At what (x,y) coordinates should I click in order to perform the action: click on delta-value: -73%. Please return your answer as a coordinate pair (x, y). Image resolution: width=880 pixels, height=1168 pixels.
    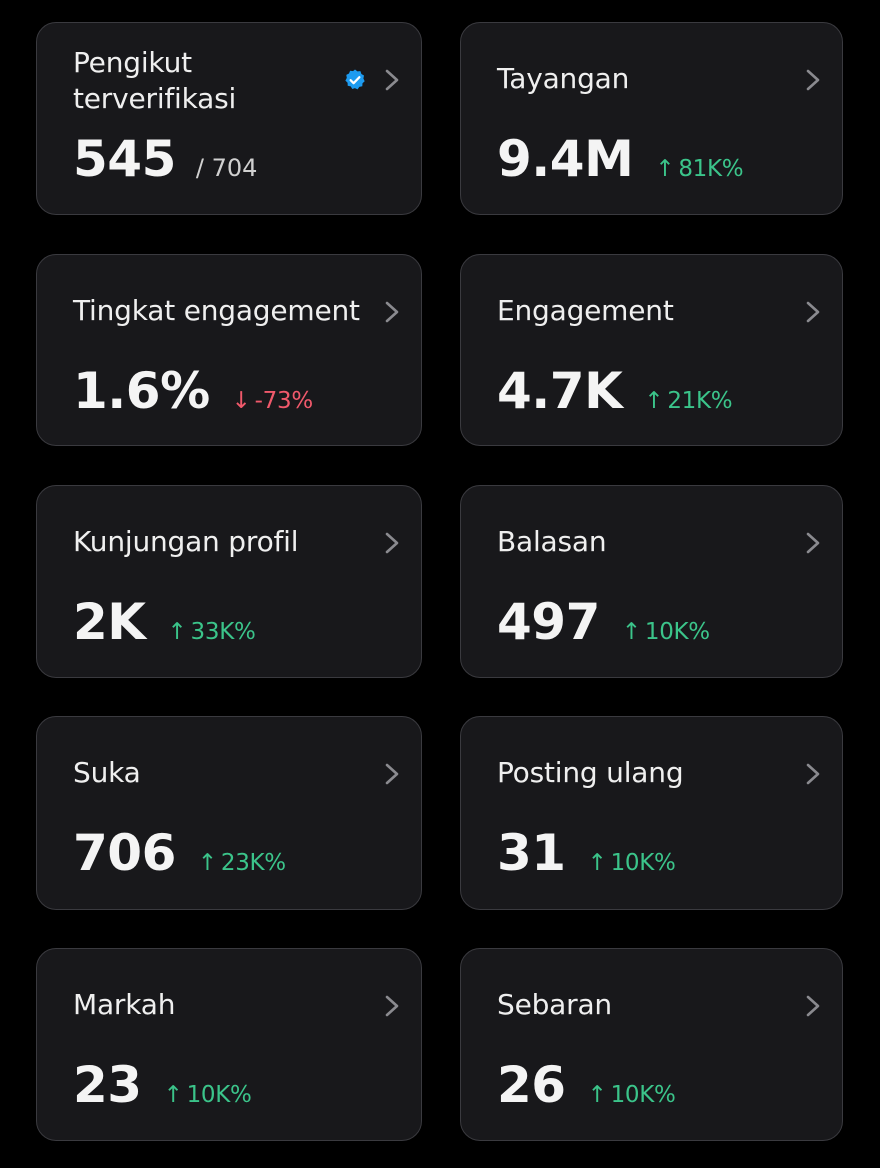
    Looking at the image, I should click on (284, 401).